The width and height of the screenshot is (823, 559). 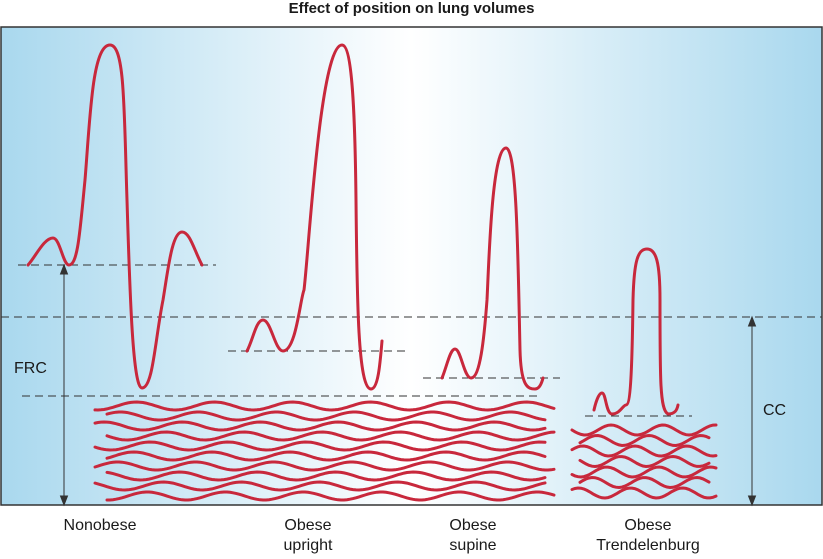 I want to click on group-label-line2: Trendelenburg, so click(x=648, y=545).